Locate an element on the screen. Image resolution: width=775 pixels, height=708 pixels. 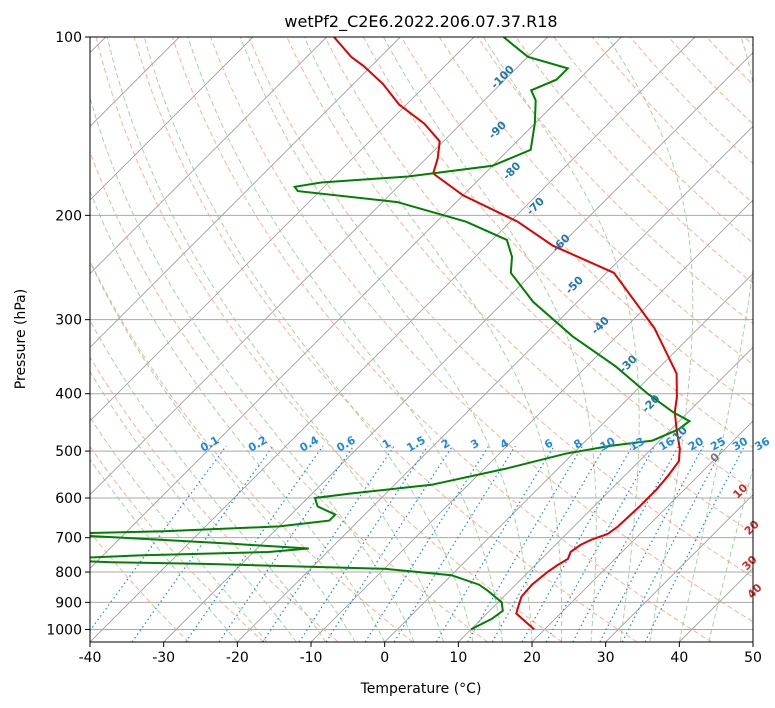
x-tick-label: 30 is located at coordinates (606, 658).